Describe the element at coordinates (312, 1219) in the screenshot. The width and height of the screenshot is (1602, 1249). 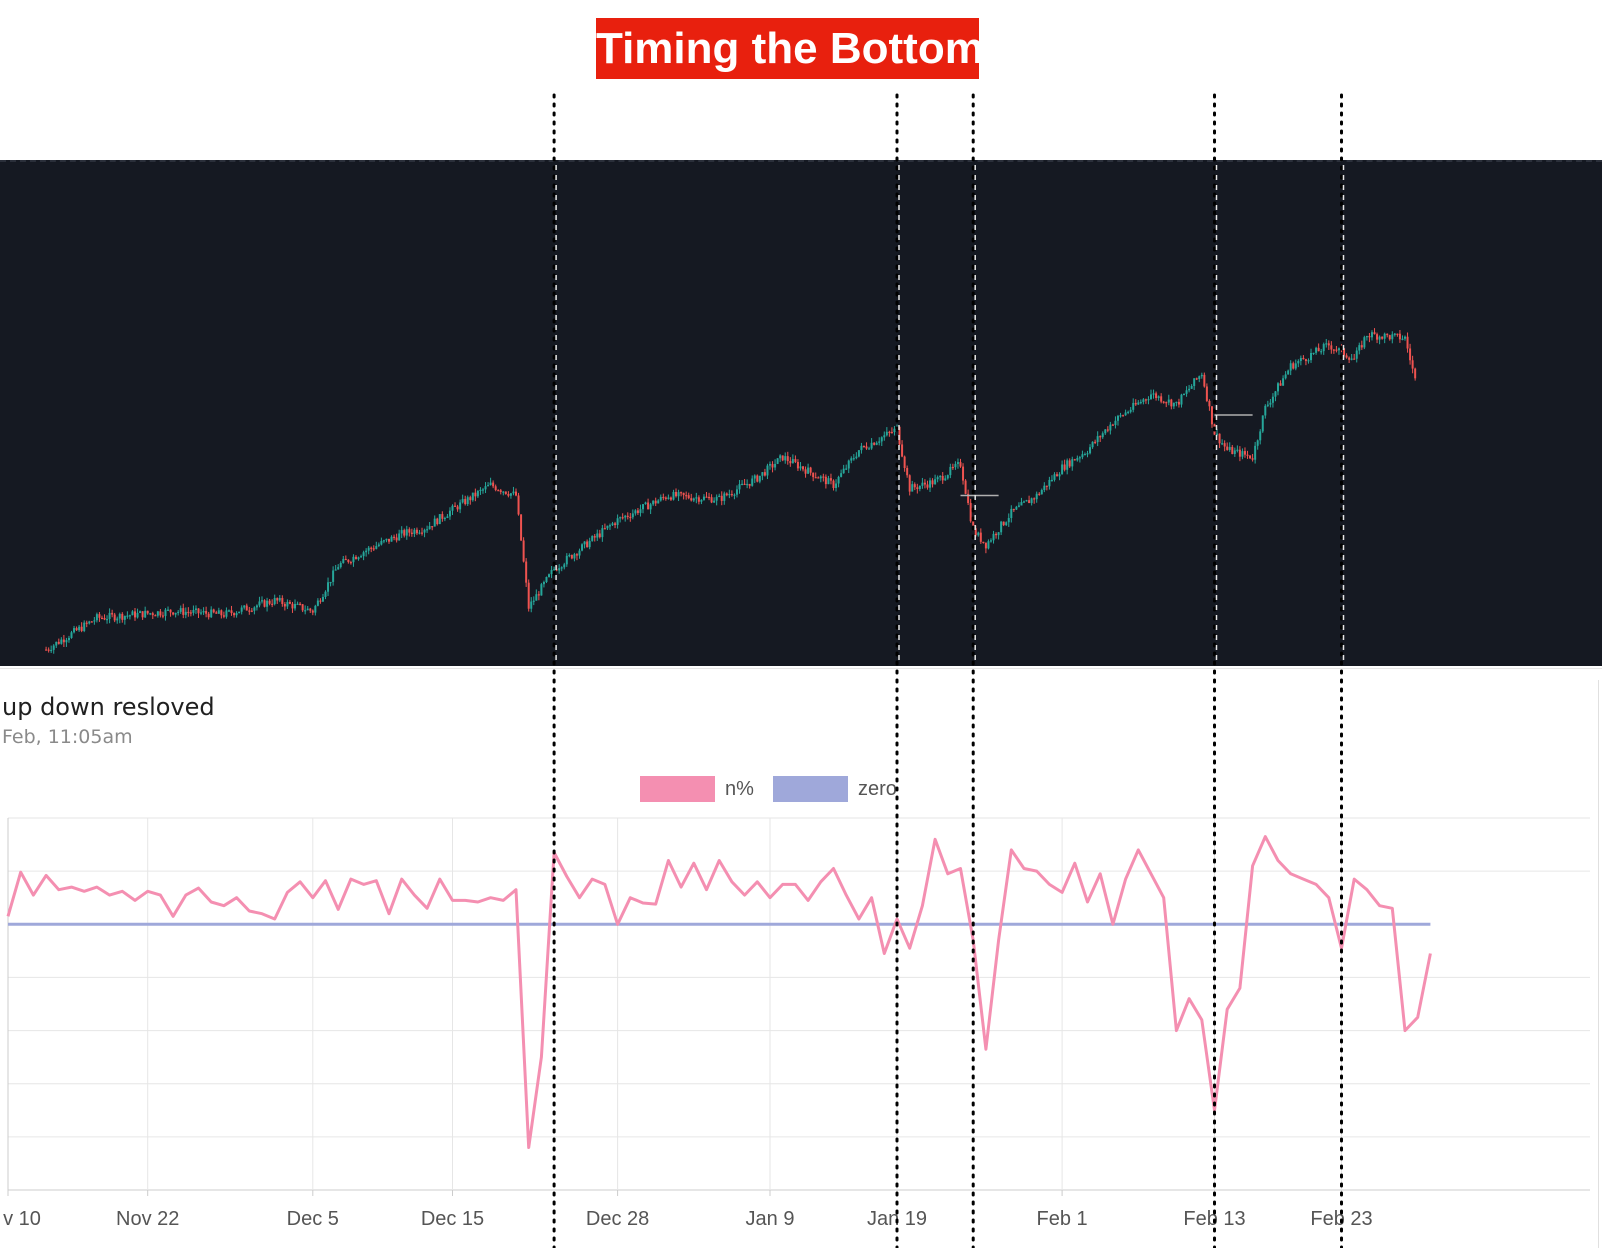
I see `x-tick-label: Dec 5` at that location.